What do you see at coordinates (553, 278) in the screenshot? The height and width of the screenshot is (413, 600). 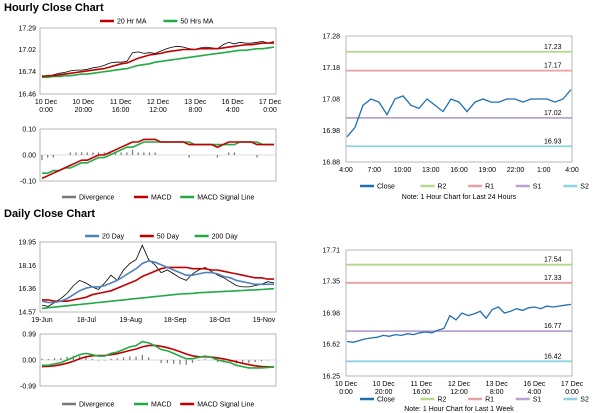 I see `pivot-level-label: 17.33` at bounding box center [553, 278].